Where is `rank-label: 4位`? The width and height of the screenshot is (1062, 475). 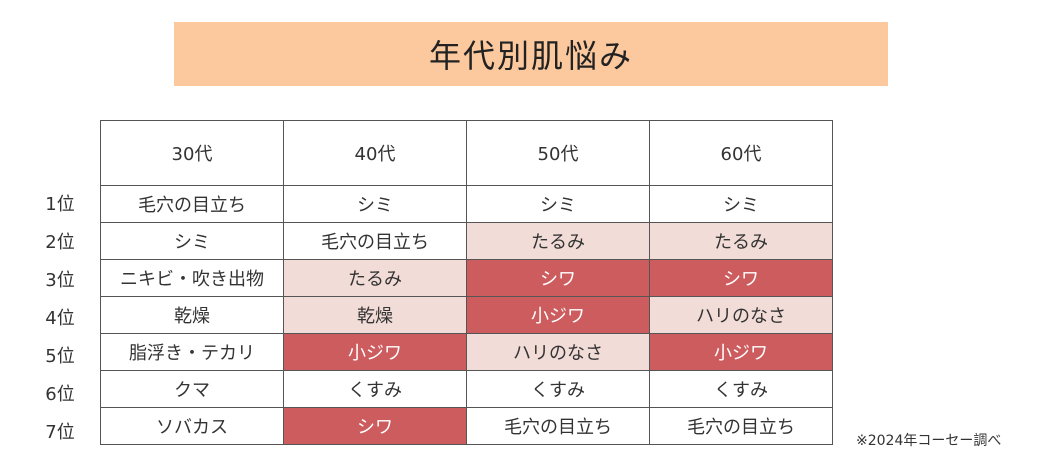
rank-label: 4位 is located at coordinates (60, 318).